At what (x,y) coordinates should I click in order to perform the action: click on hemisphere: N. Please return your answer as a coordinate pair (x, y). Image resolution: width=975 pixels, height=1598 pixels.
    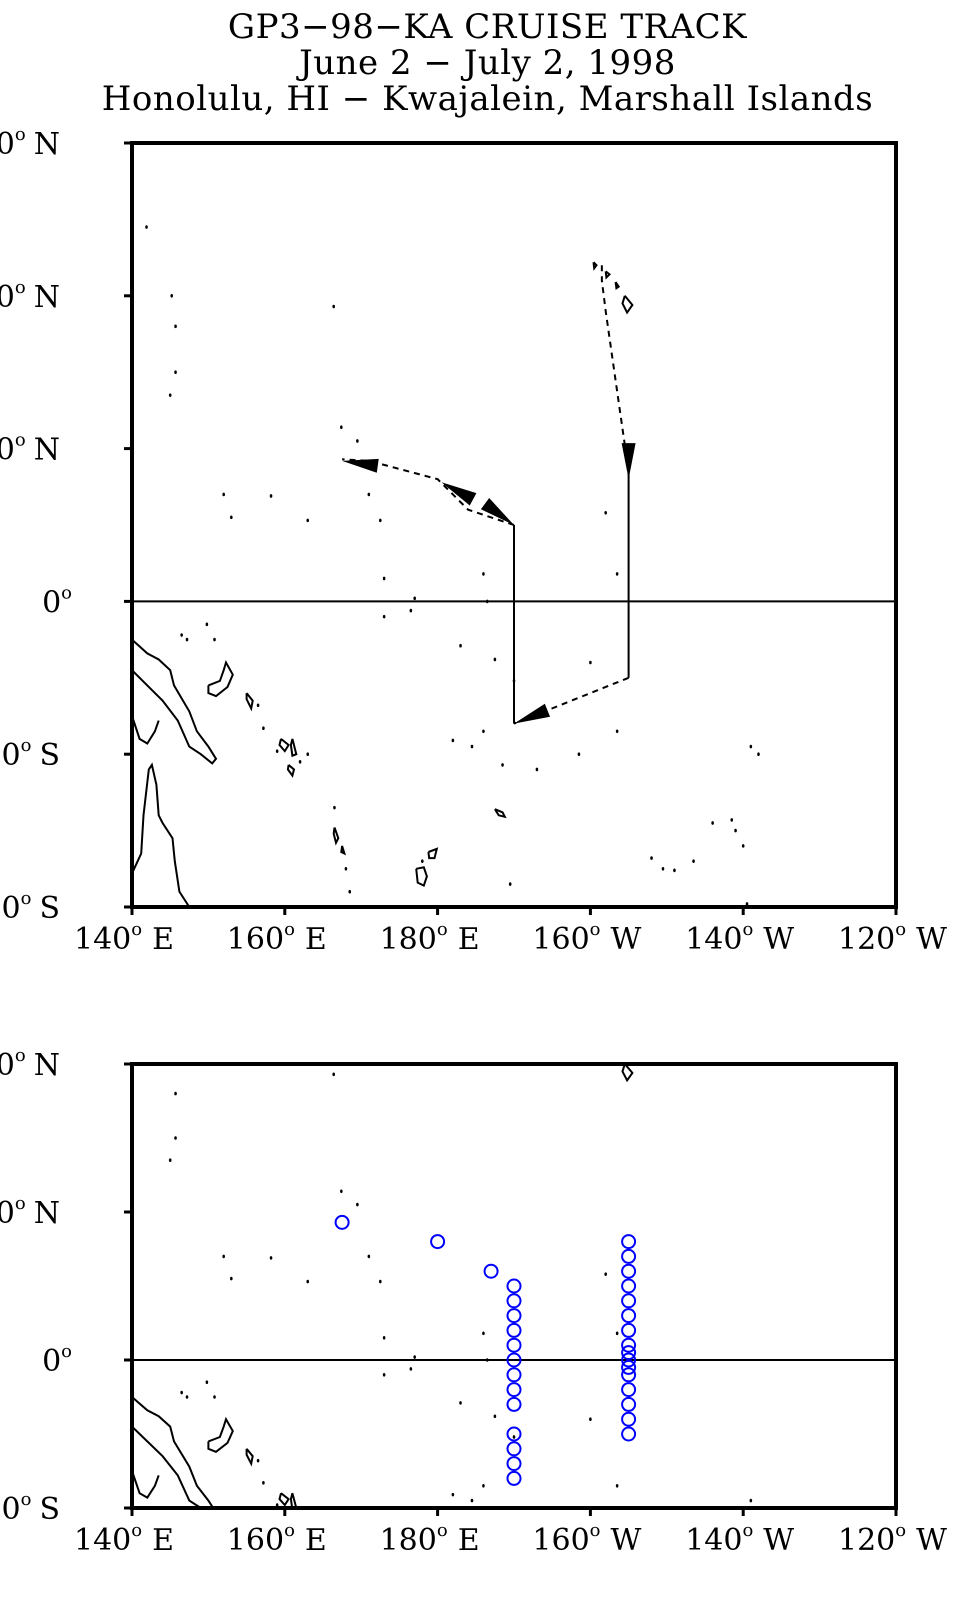
    Looking at the image, I should click on (47, 144).